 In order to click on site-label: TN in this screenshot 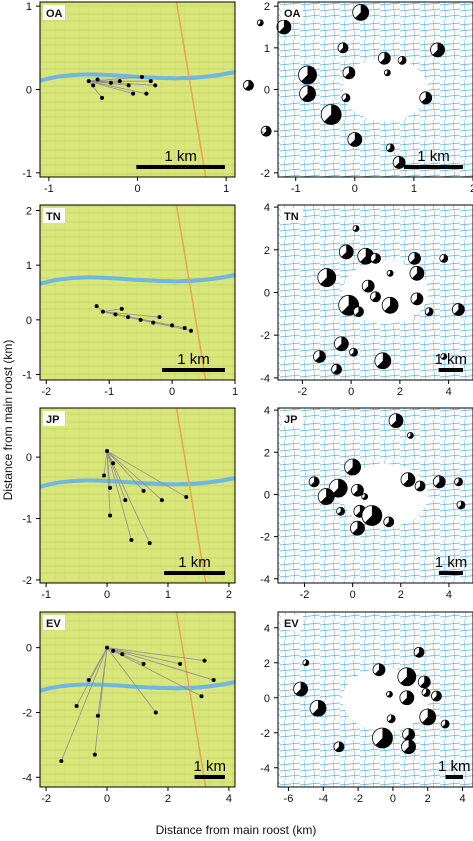, I will do `click(53, 217)`.